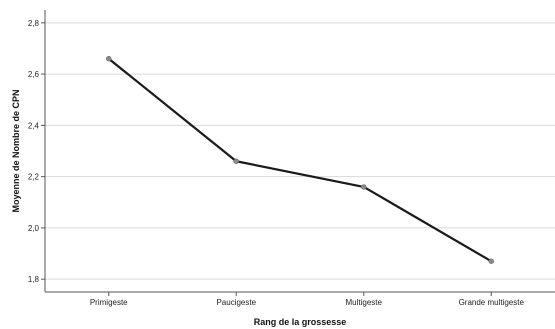 The height and width of the screenshot is (329, 555). What do you see at coordinates (34, 228) in the screenshot?
I see `y-tick-label: 2,0` at bounding box center [34, 228].